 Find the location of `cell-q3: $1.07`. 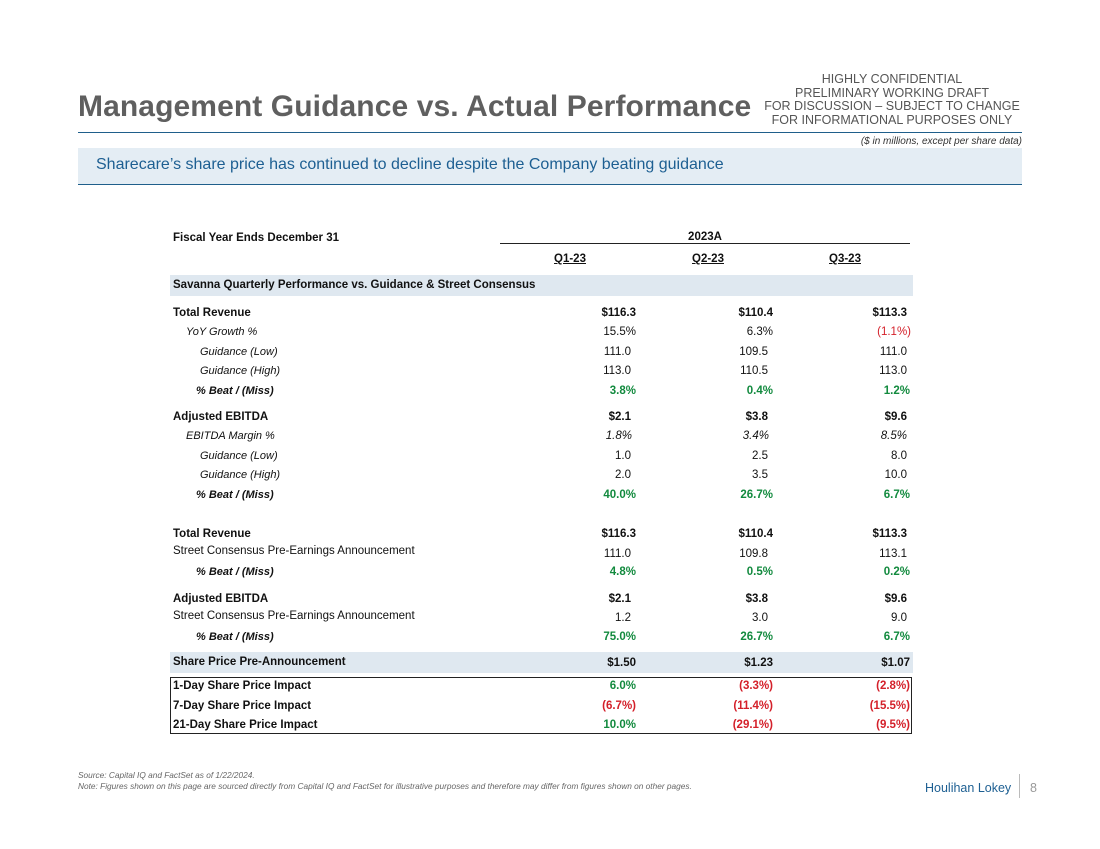

cell-q3: $1.07 is located at coordinates (895, 663).